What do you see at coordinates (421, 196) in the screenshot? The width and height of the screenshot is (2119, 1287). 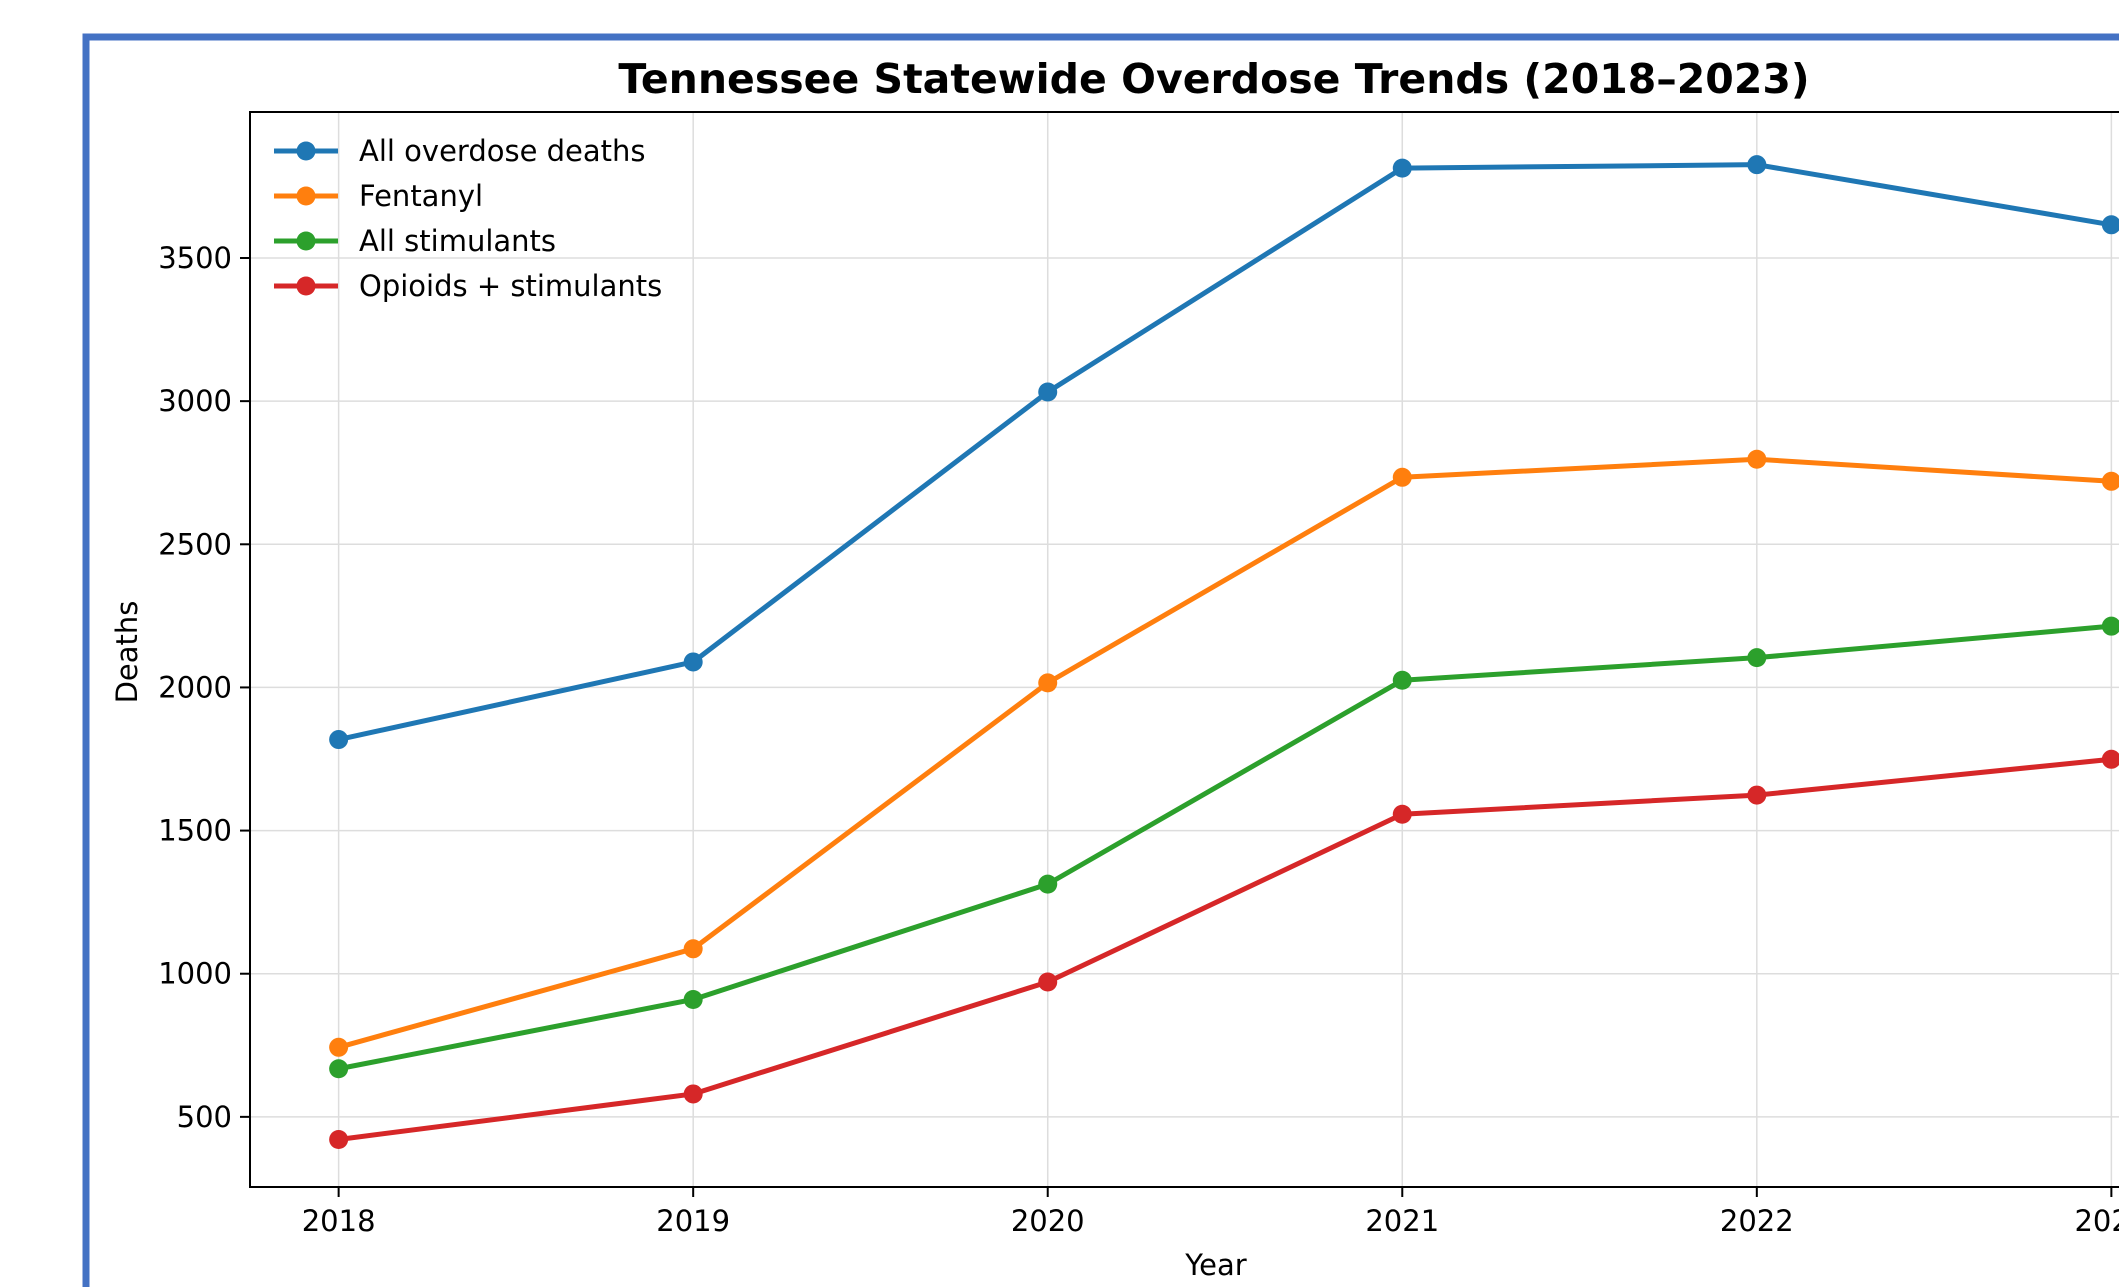 I see `legend-label: Fentanyl` at bounding box center [421, 196].